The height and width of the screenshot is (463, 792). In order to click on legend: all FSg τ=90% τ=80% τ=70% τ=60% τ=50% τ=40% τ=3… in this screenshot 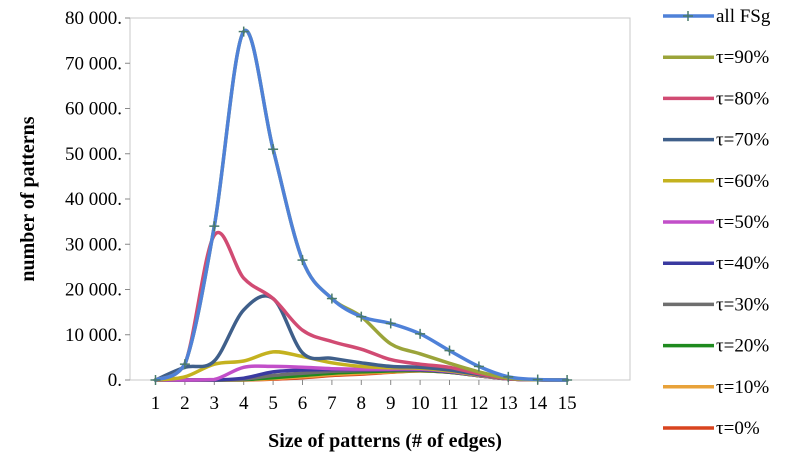, I will do `click(717, 222)`.